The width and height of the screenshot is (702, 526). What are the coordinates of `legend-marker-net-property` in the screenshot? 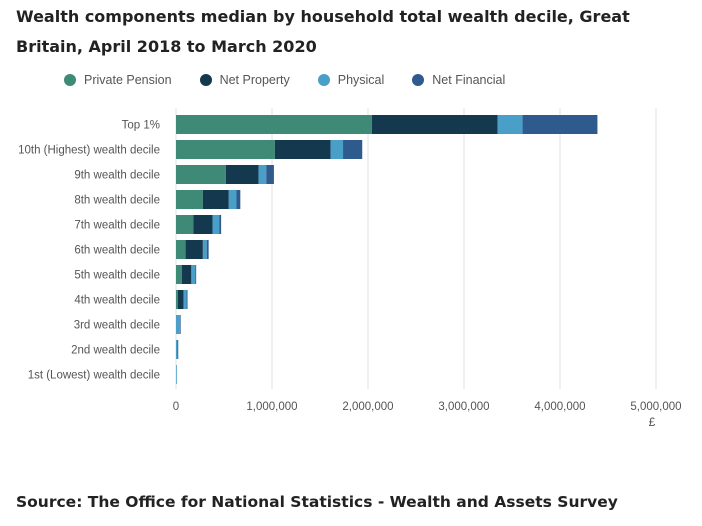 It's located at (205, 80).